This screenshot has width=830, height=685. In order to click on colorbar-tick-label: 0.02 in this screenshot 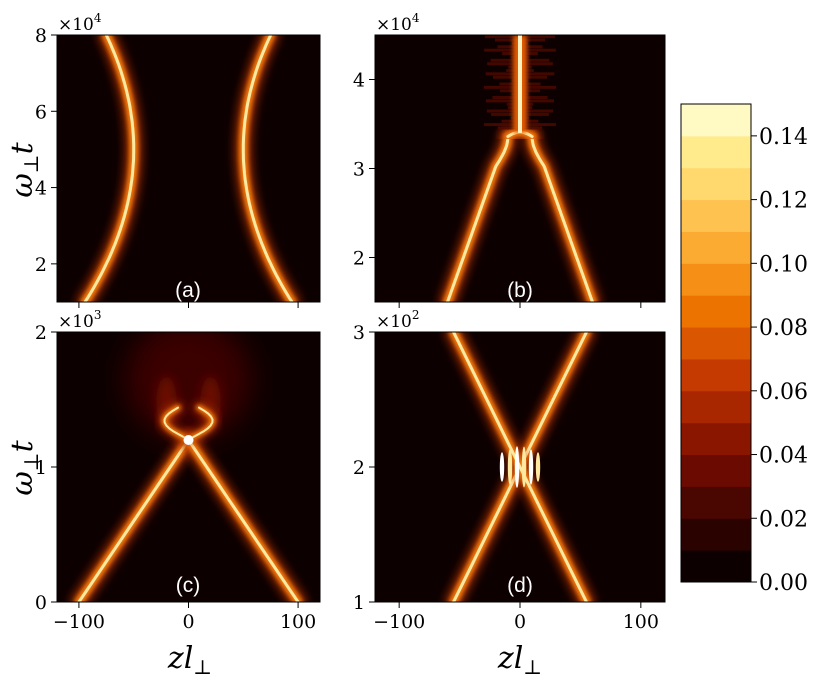, I will do `click(783, 519)`.